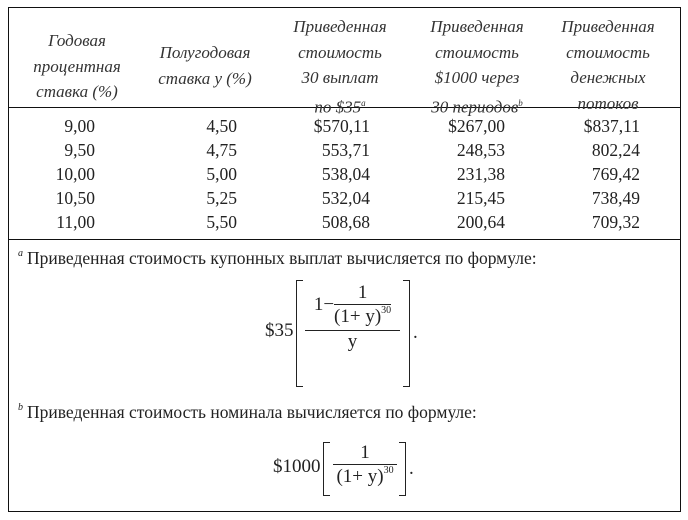 This screenshot has height=520, width=688. I want to click on formula-face-pv: $1000 1 (1+ y)30 ., so click(353, 470).